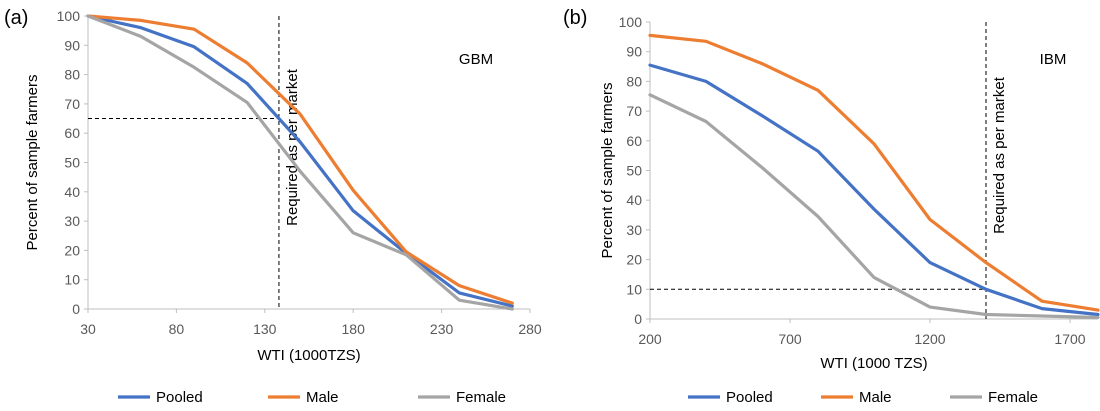 The image size is (1100, 411). Describe the element at coordinates (265, 329) in the screenshot. I see `x-tick-label: 130` at that location.